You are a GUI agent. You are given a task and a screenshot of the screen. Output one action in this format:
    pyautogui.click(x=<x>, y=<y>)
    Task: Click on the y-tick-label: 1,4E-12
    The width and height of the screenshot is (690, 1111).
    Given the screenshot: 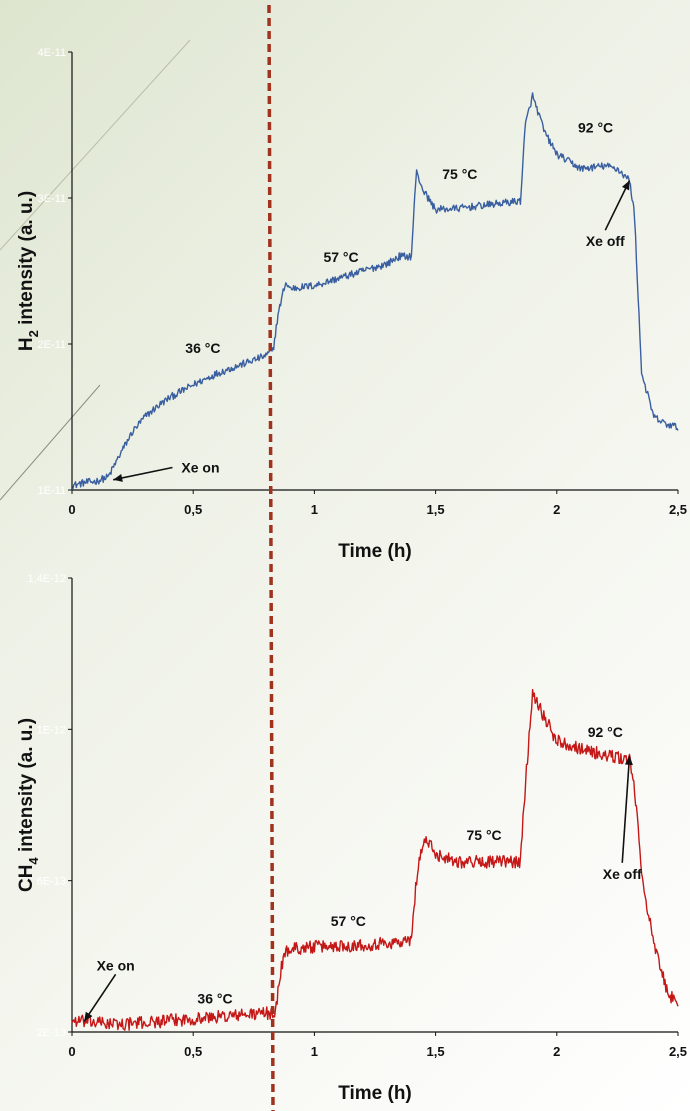 What is the action you would take?
    pyautogui.click(x=46, y=579)
    